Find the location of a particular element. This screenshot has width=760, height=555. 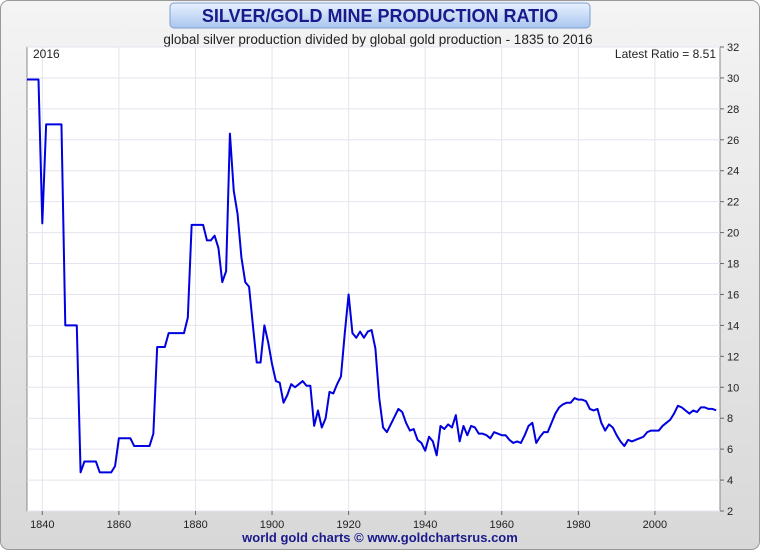

x-tick-label: 1900 is located at coordinates (272, 525).